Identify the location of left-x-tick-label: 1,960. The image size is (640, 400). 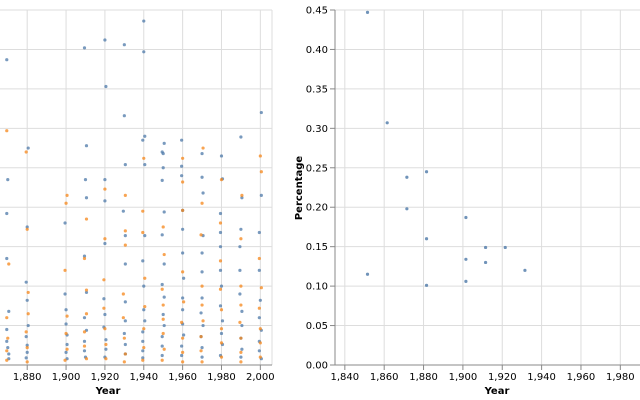
(182, 377).